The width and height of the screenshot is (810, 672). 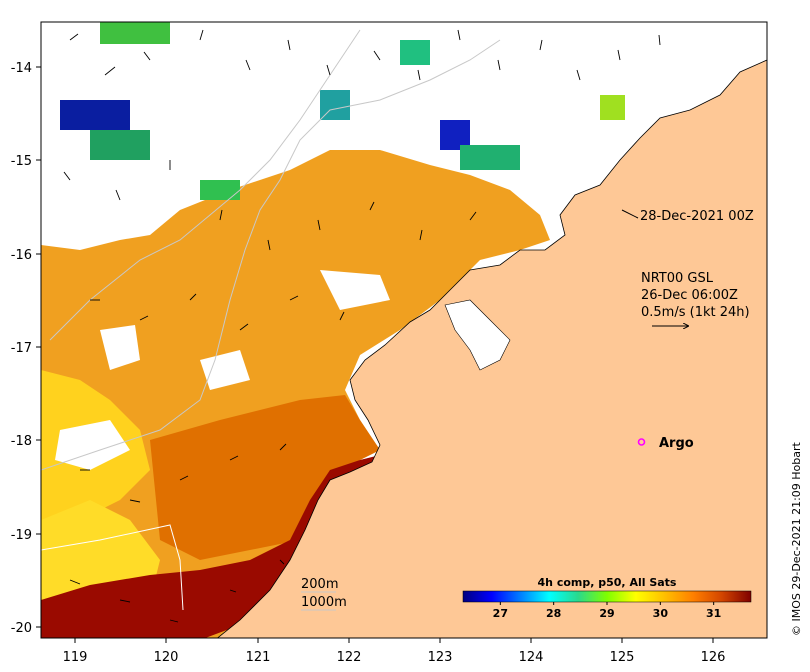 I want to click on lat-tick: -17, so click(x=21, y=348).